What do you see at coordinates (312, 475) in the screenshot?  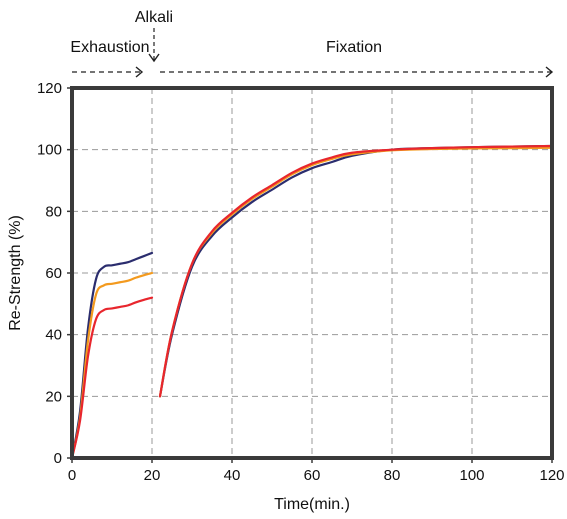 I see `x-tick-label: 60` at bounding box center [312, 475].